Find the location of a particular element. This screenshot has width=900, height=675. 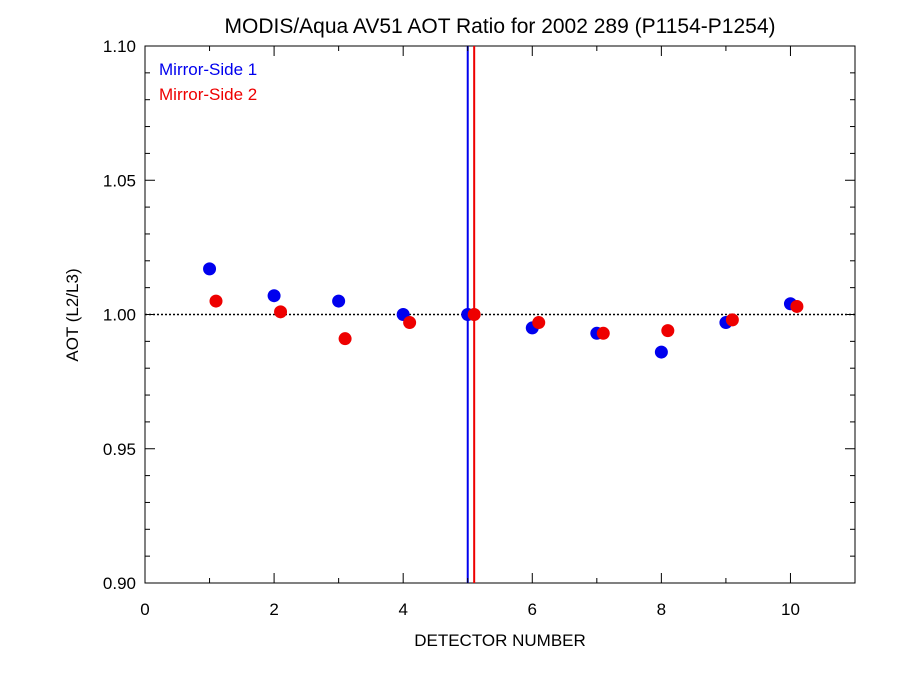

x-tick-label: 4 is located at coordinates (402, 609).